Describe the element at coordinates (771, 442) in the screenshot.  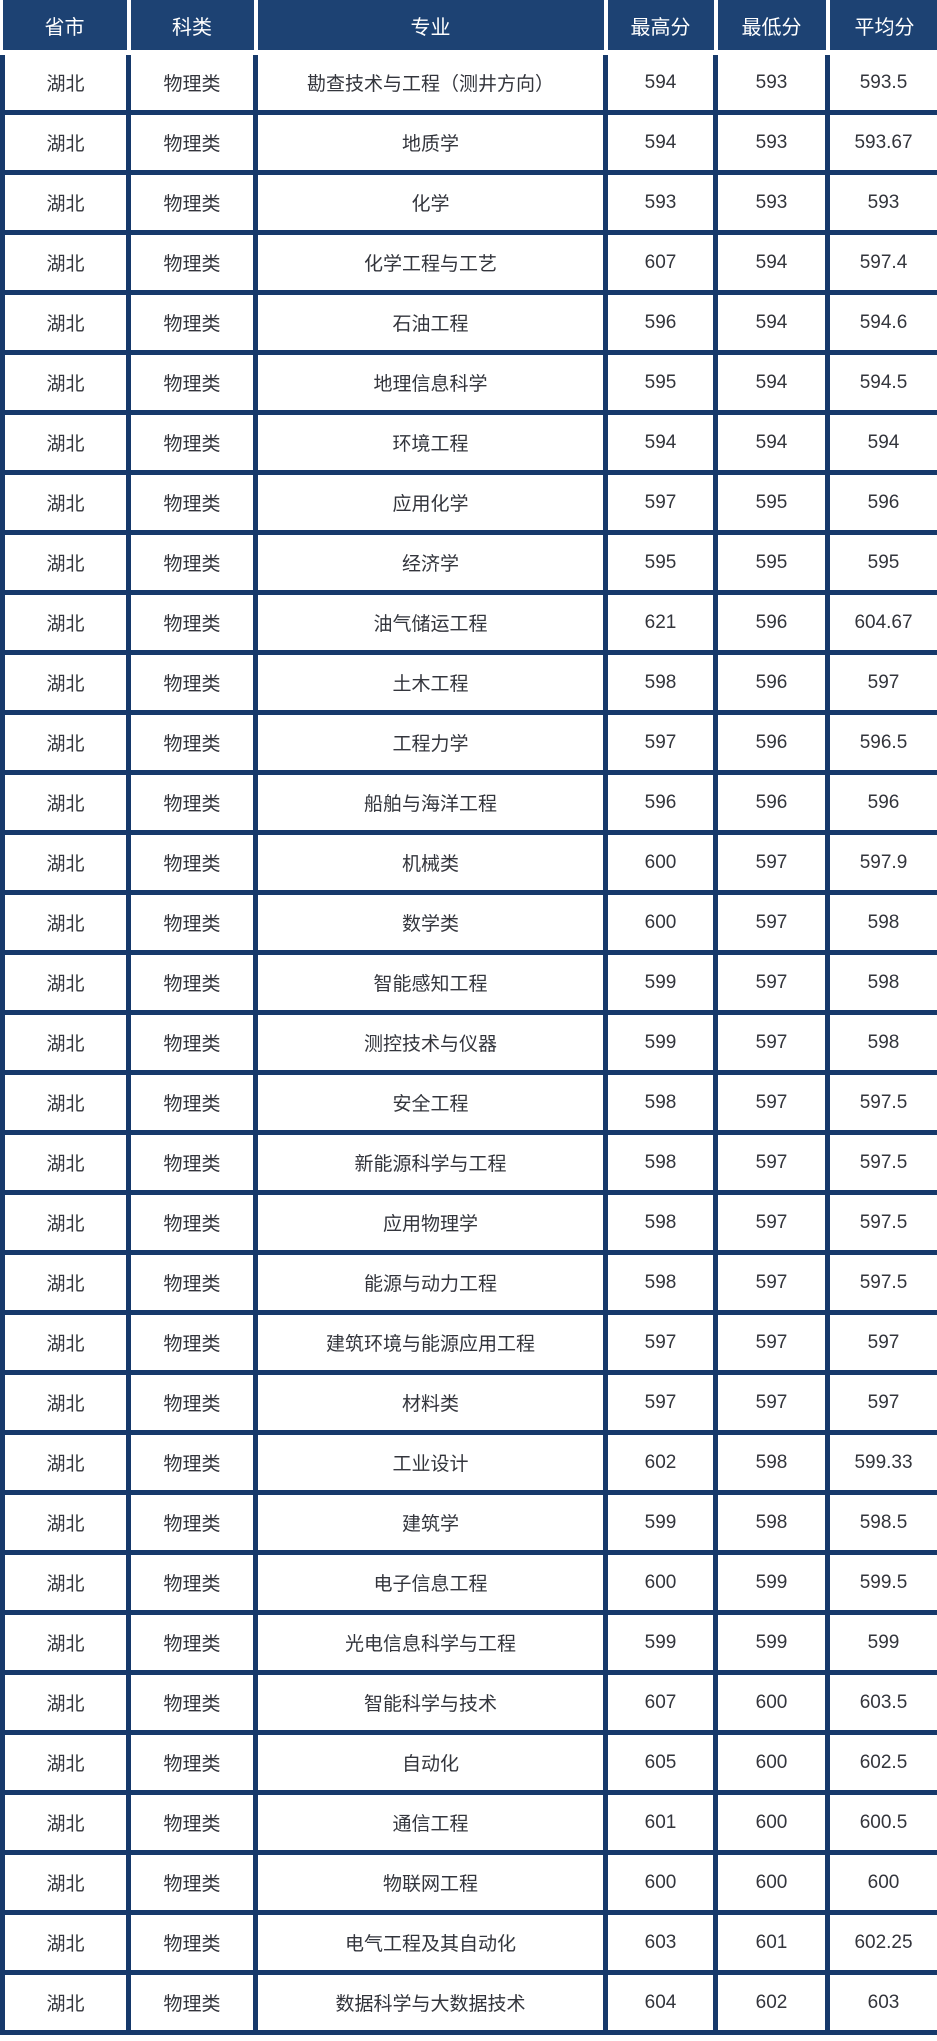
I see `cell: 594` at that location.